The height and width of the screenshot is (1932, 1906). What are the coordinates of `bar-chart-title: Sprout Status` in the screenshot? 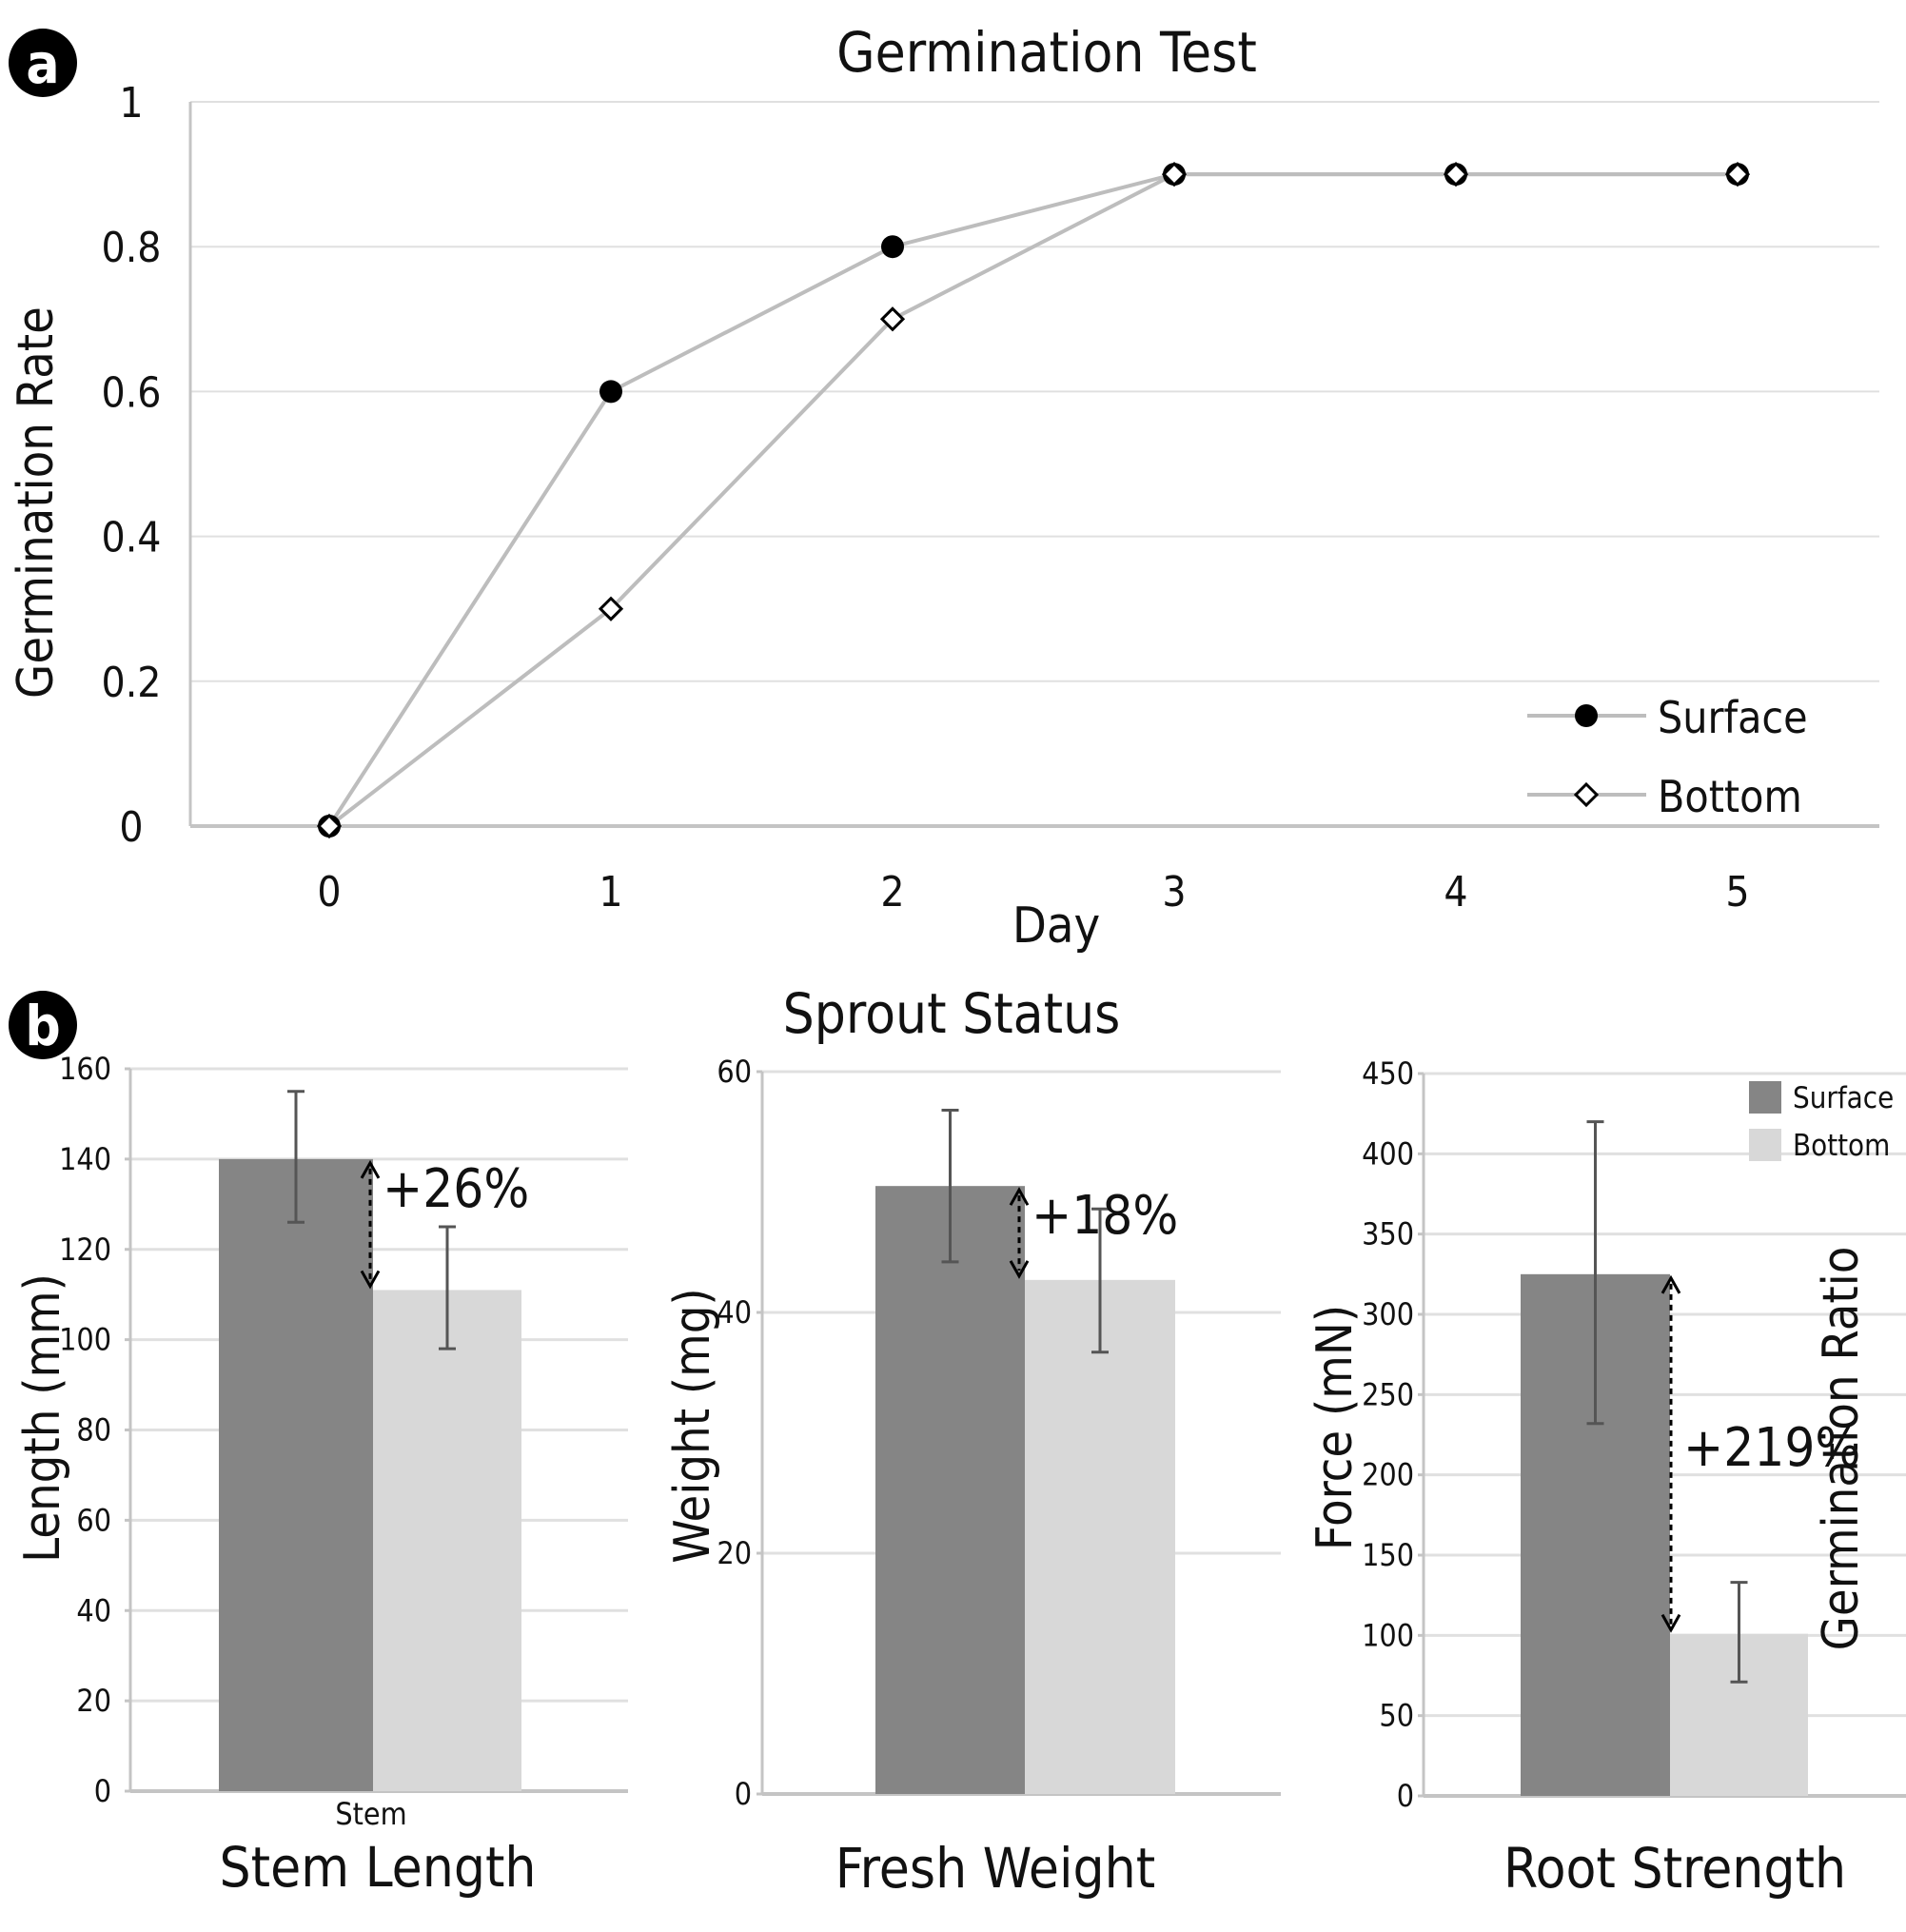 It's located at (952, 1013).